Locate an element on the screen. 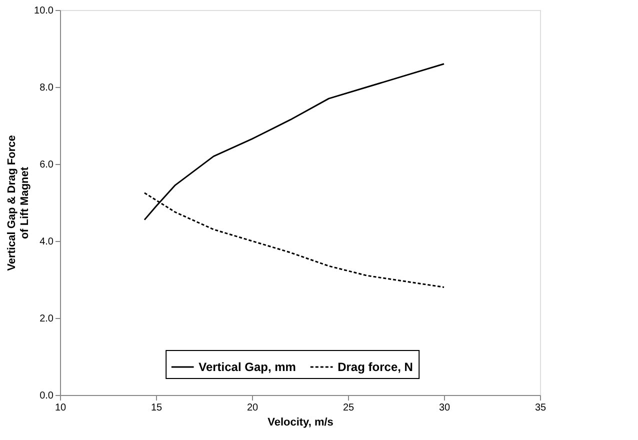 This screenshot has width=638, height=440. y-tick-label: 4.0 is located at coordinates (47, 242).